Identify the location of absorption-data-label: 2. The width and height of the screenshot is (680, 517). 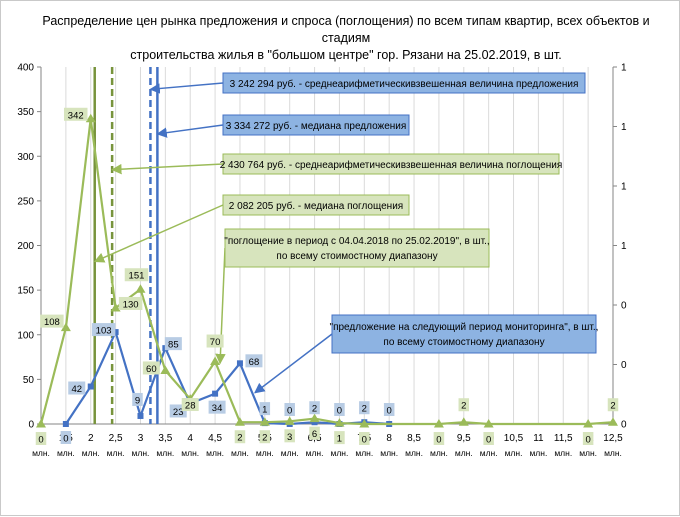
(239, 438).